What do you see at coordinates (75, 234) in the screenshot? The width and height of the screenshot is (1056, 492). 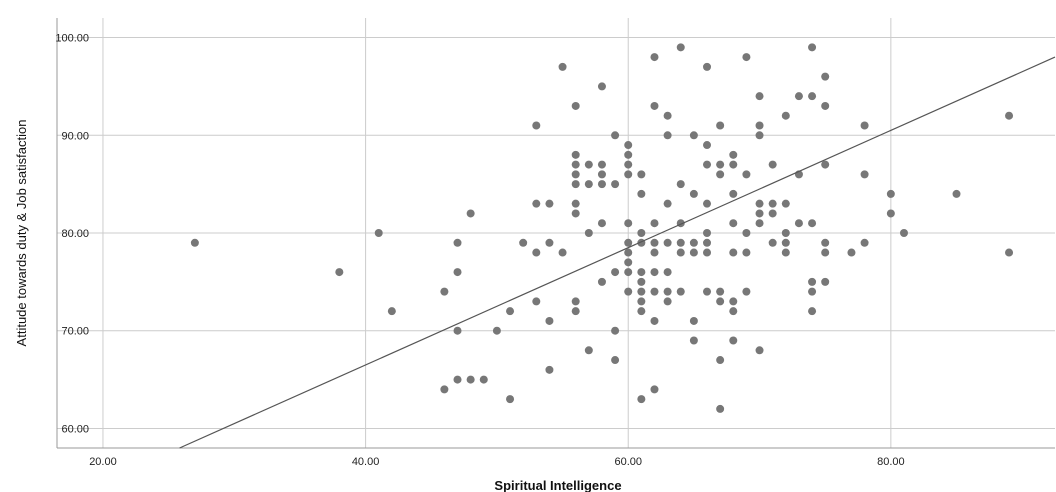 I see `y-tick-label: 80.00` at bounding box center [75, 234].